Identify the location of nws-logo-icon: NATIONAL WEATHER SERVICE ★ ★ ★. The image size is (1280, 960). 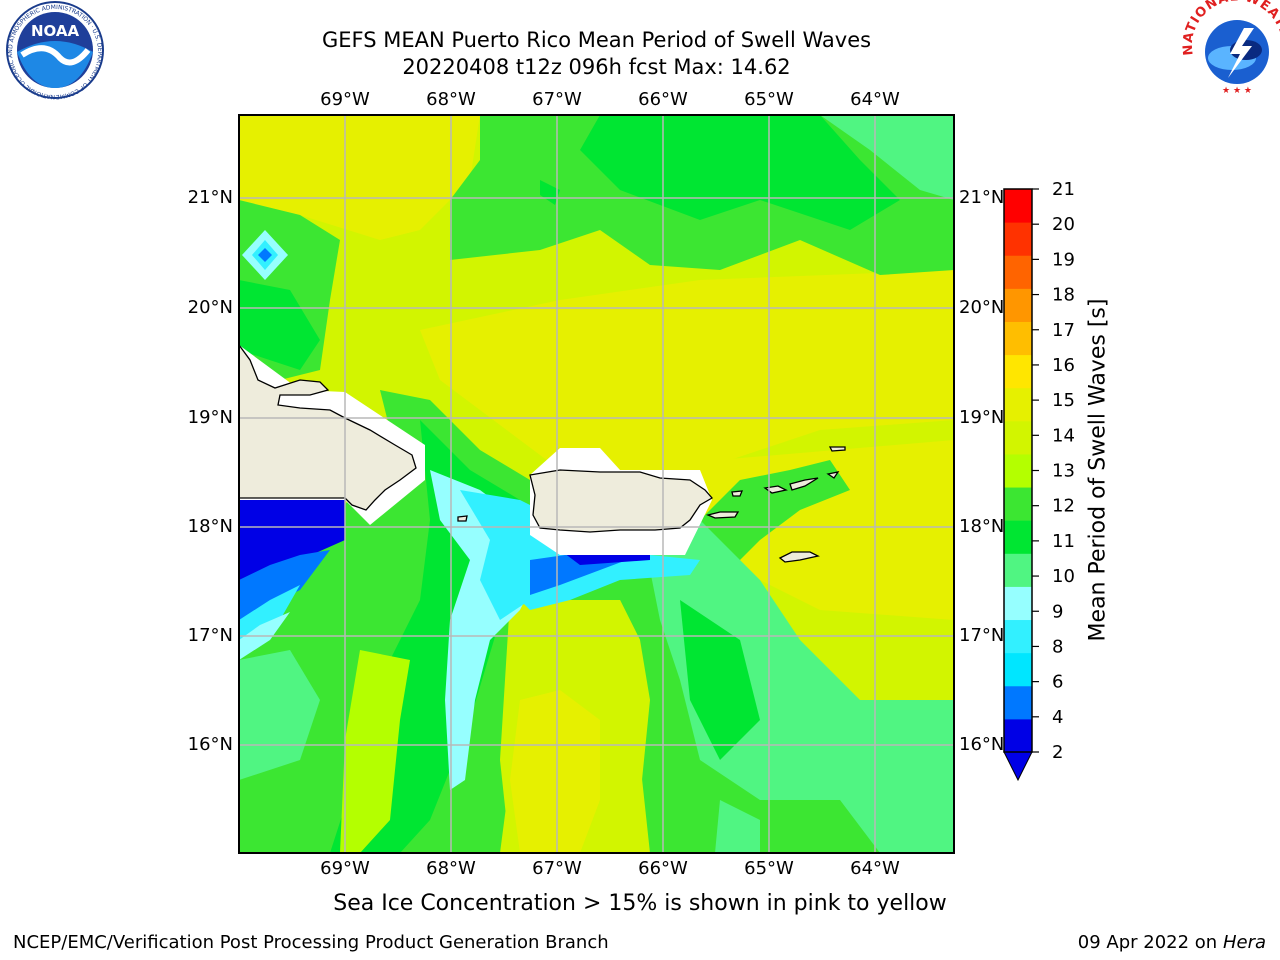
(640, 49).